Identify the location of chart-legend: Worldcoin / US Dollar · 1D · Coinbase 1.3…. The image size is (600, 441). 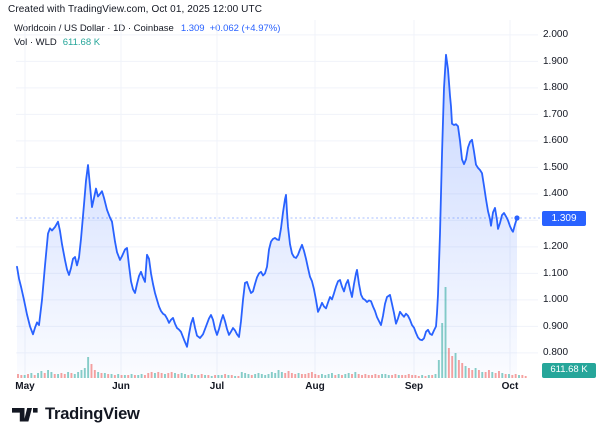
(147, 35).